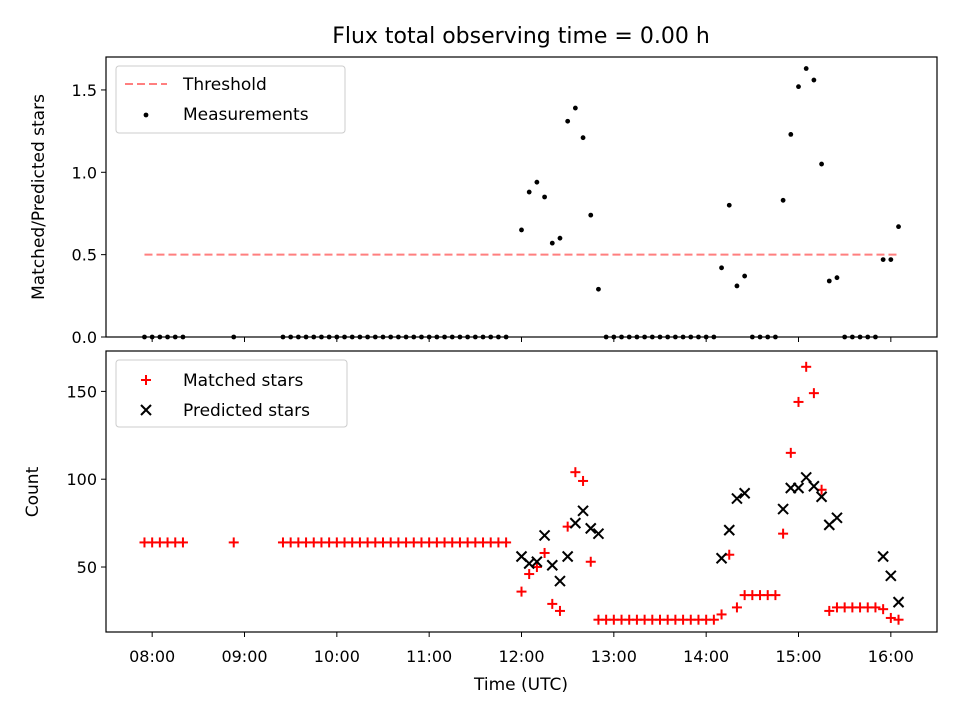 The image size is (960, 720). I want to click on legend-matched-label: Matched stars, so click(243, 381).